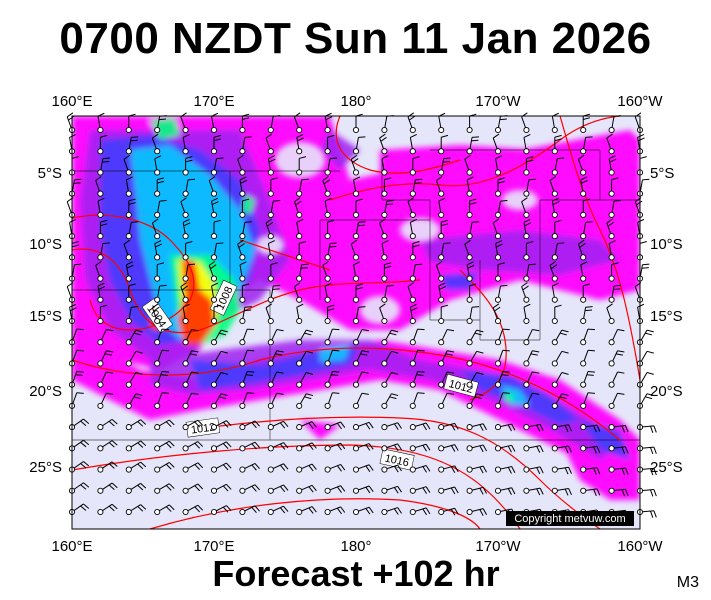 The image size is (711, 600). What do you see at coordinates (397, 461) in the screenshot?
I see `isobar-label-1016: 1016` at bounding box center [397, 461].